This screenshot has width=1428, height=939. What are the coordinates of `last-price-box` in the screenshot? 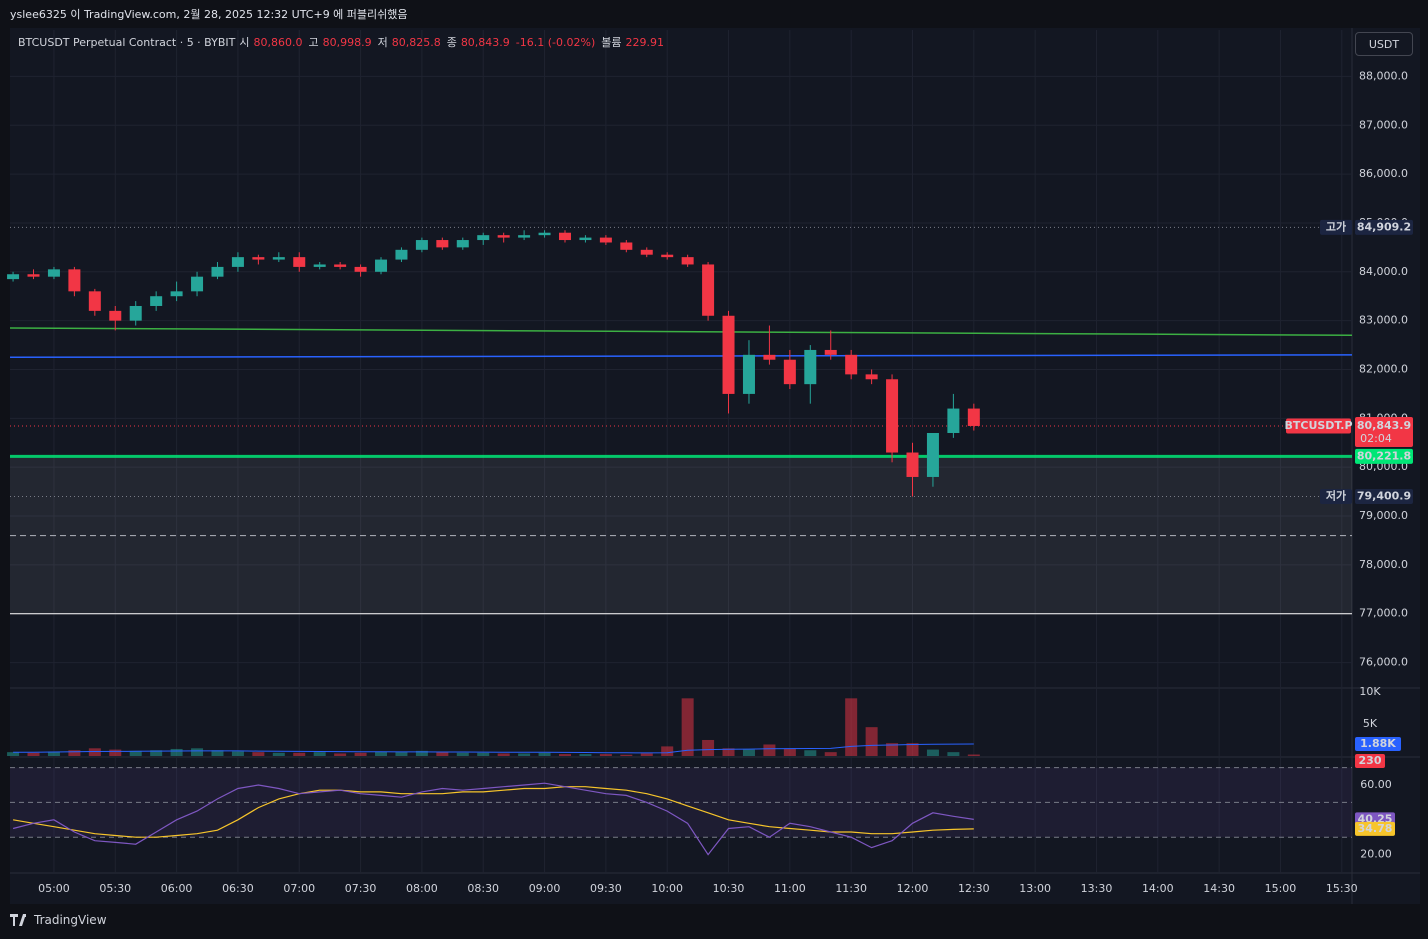 It's located at (1384, 431).